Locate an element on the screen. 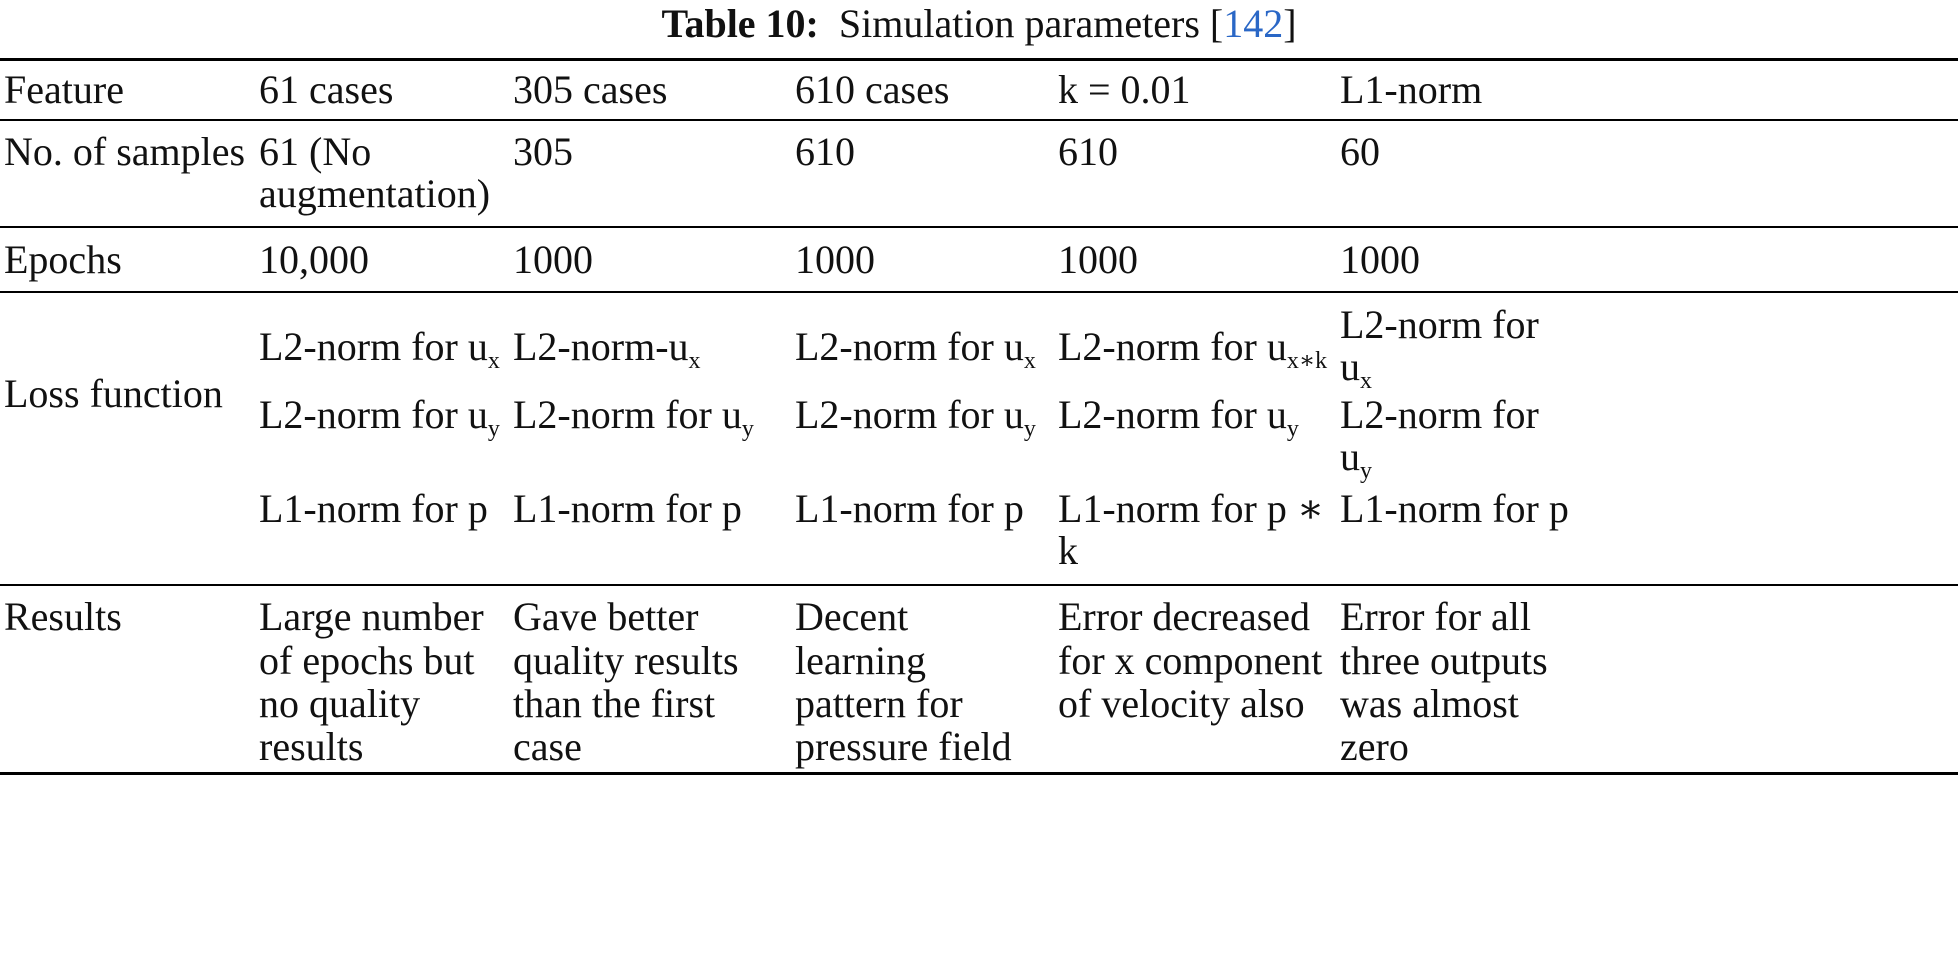  epochs-c2: 1000 is located at coordinates (553, 259).